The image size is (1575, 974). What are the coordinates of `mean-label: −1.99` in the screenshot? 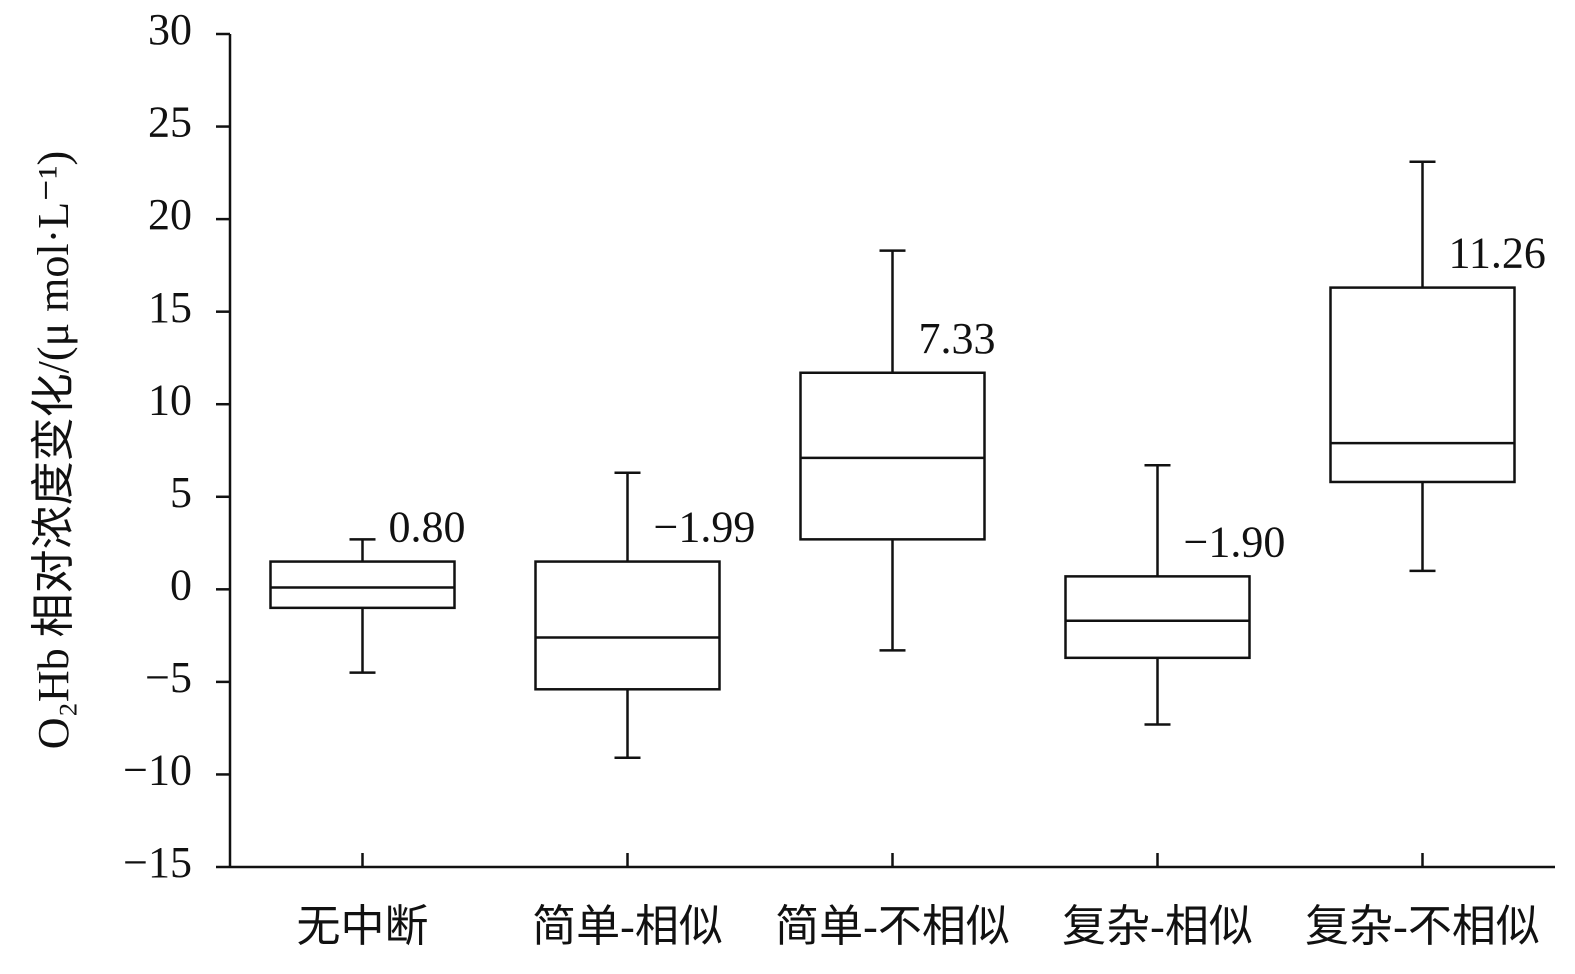 It's located at (705, 527).